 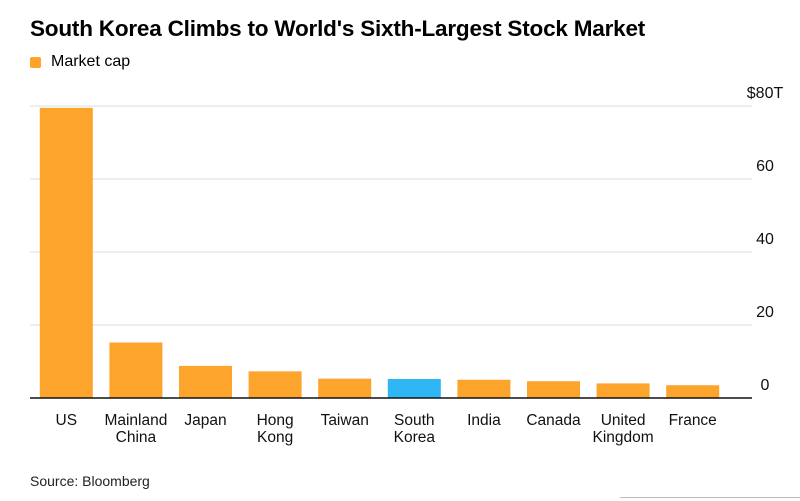 What do you see at coordinates (345, 420) in the screenshot?
I see `x-tick-label: Taiwan` at bounding box center [345, 420].